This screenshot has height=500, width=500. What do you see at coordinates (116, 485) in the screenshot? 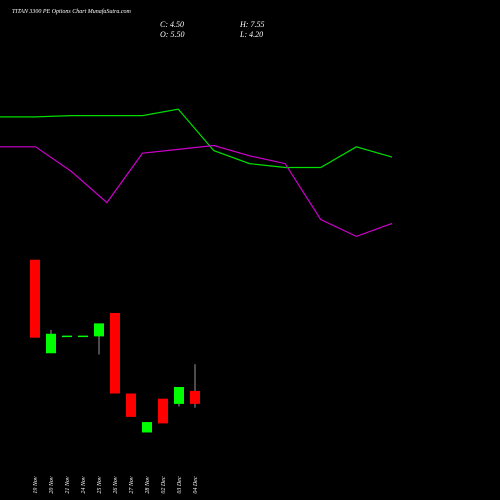
I see `x-tick-label: 26 Nov` at bounding box center [116, 485].